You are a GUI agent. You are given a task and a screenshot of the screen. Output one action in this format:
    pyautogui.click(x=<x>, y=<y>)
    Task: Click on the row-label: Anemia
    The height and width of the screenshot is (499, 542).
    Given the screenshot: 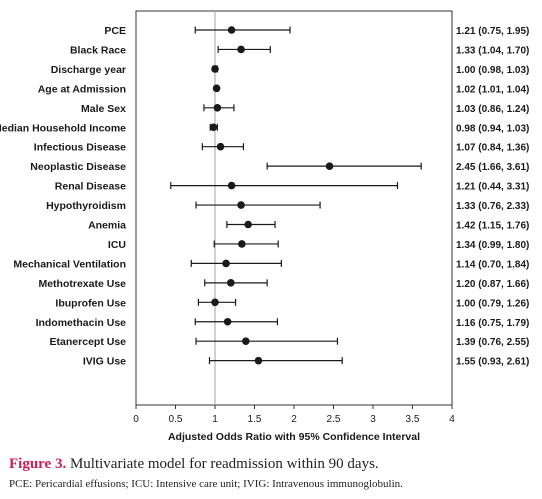 What is the action you would take?
    pyautogui.click(x=107, y=226)
    